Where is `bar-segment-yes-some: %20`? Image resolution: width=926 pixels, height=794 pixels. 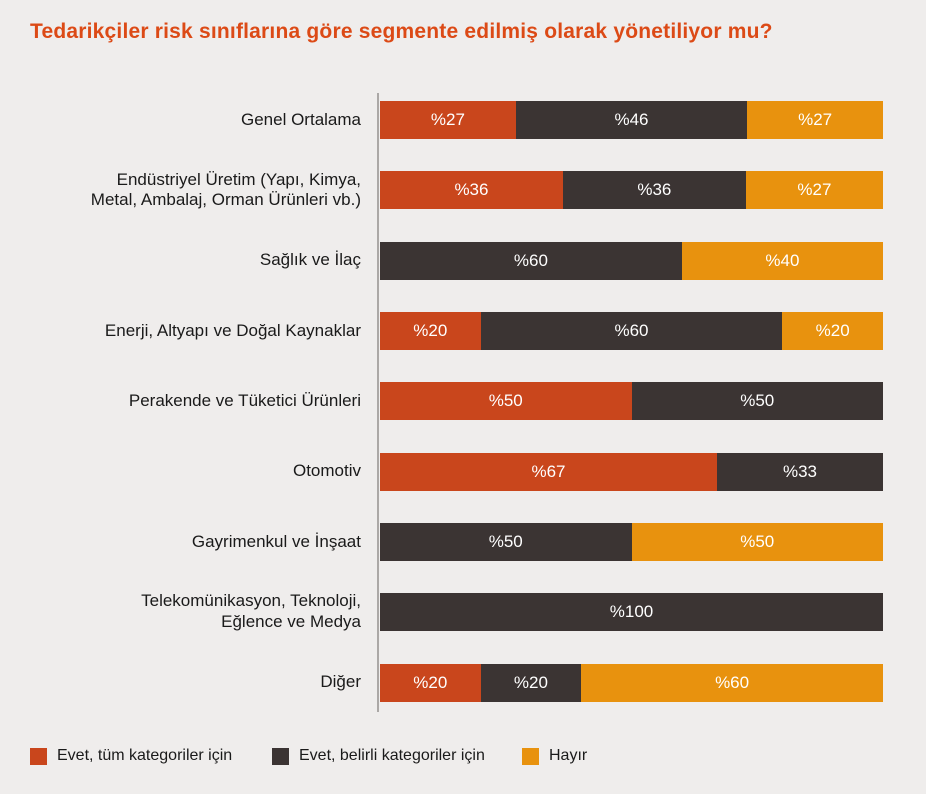
bar-segment-yes-some: %20 is located at coordinates (531, 682).